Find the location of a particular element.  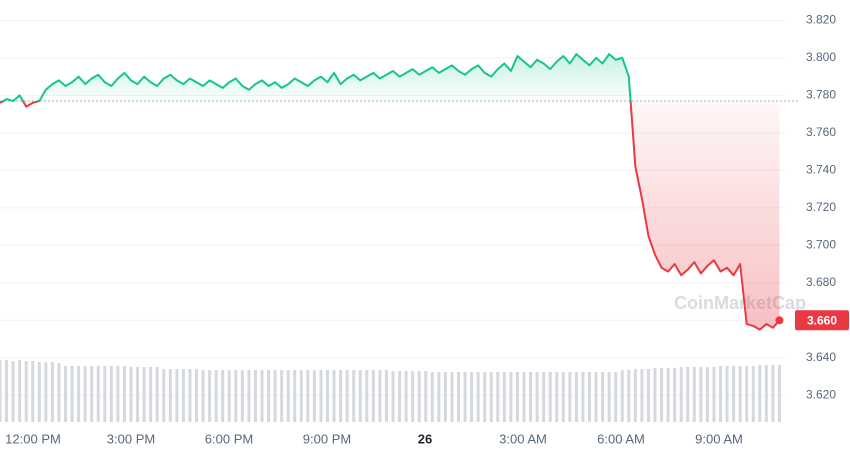

y-tick-label: 3.820 is located at coordinates (821, 20).